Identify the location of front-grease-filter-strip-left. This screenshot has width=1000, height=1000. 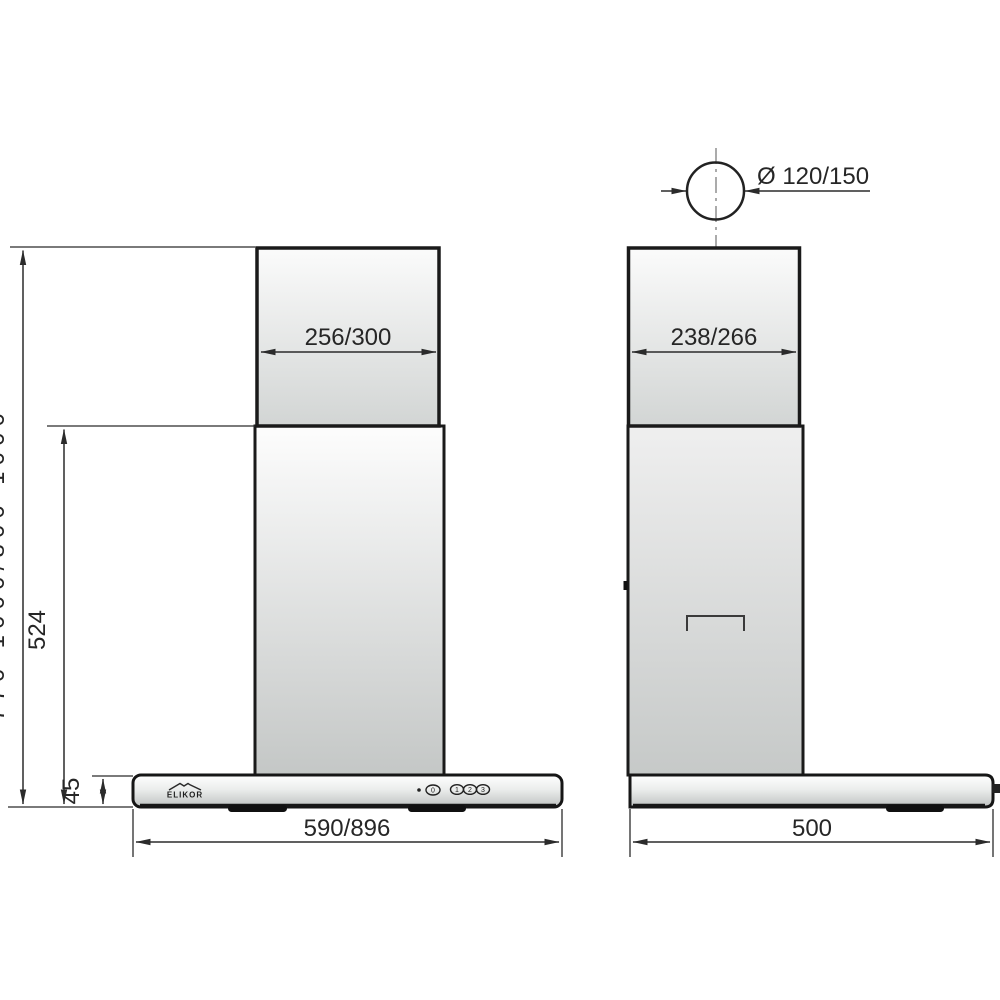
(257, 808).